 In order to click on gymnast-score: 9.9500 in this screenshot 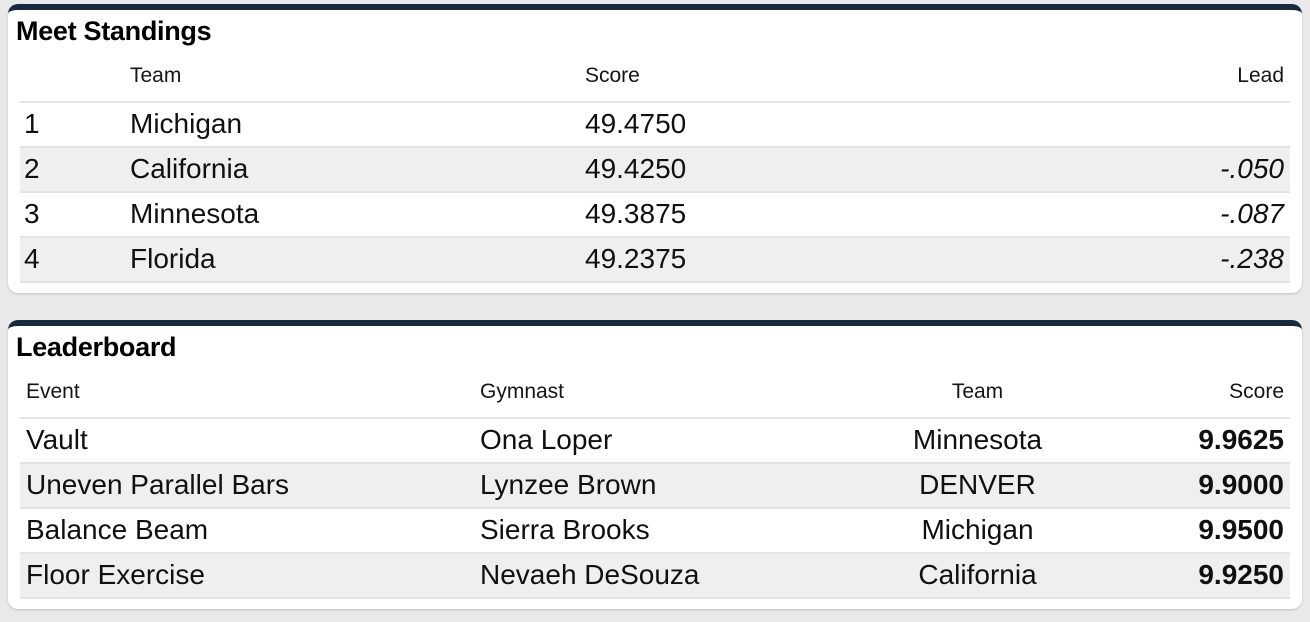, I will do `click(1190, 531)`.